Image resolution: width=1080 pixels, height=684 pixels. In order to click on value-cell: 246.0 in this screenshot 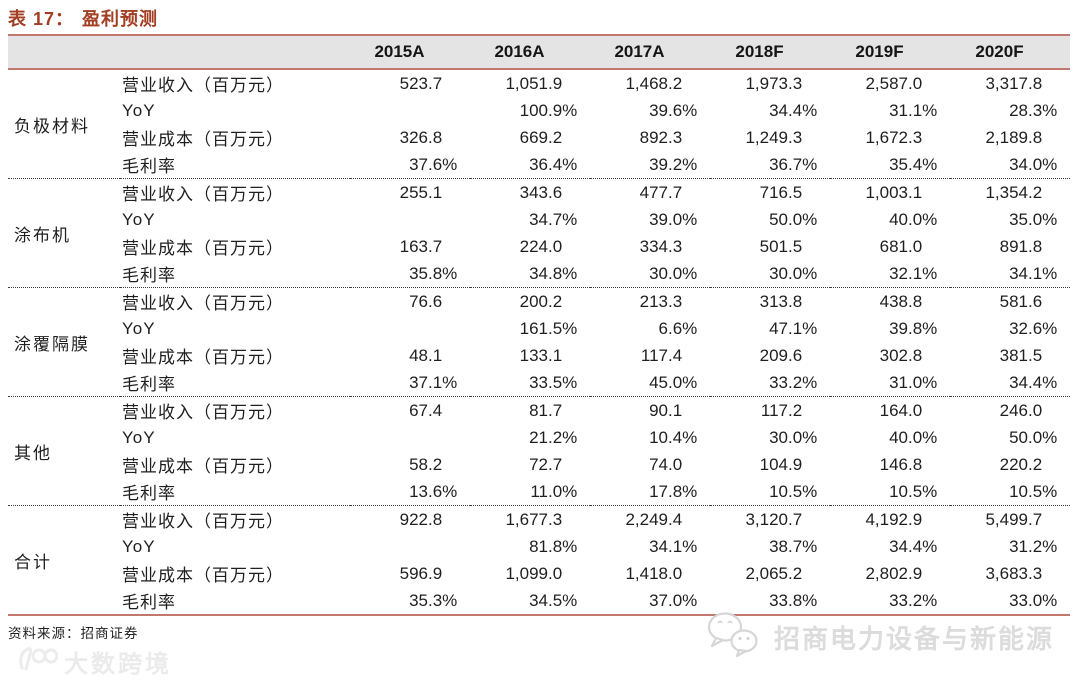, I will do `click(1021, 410)`.